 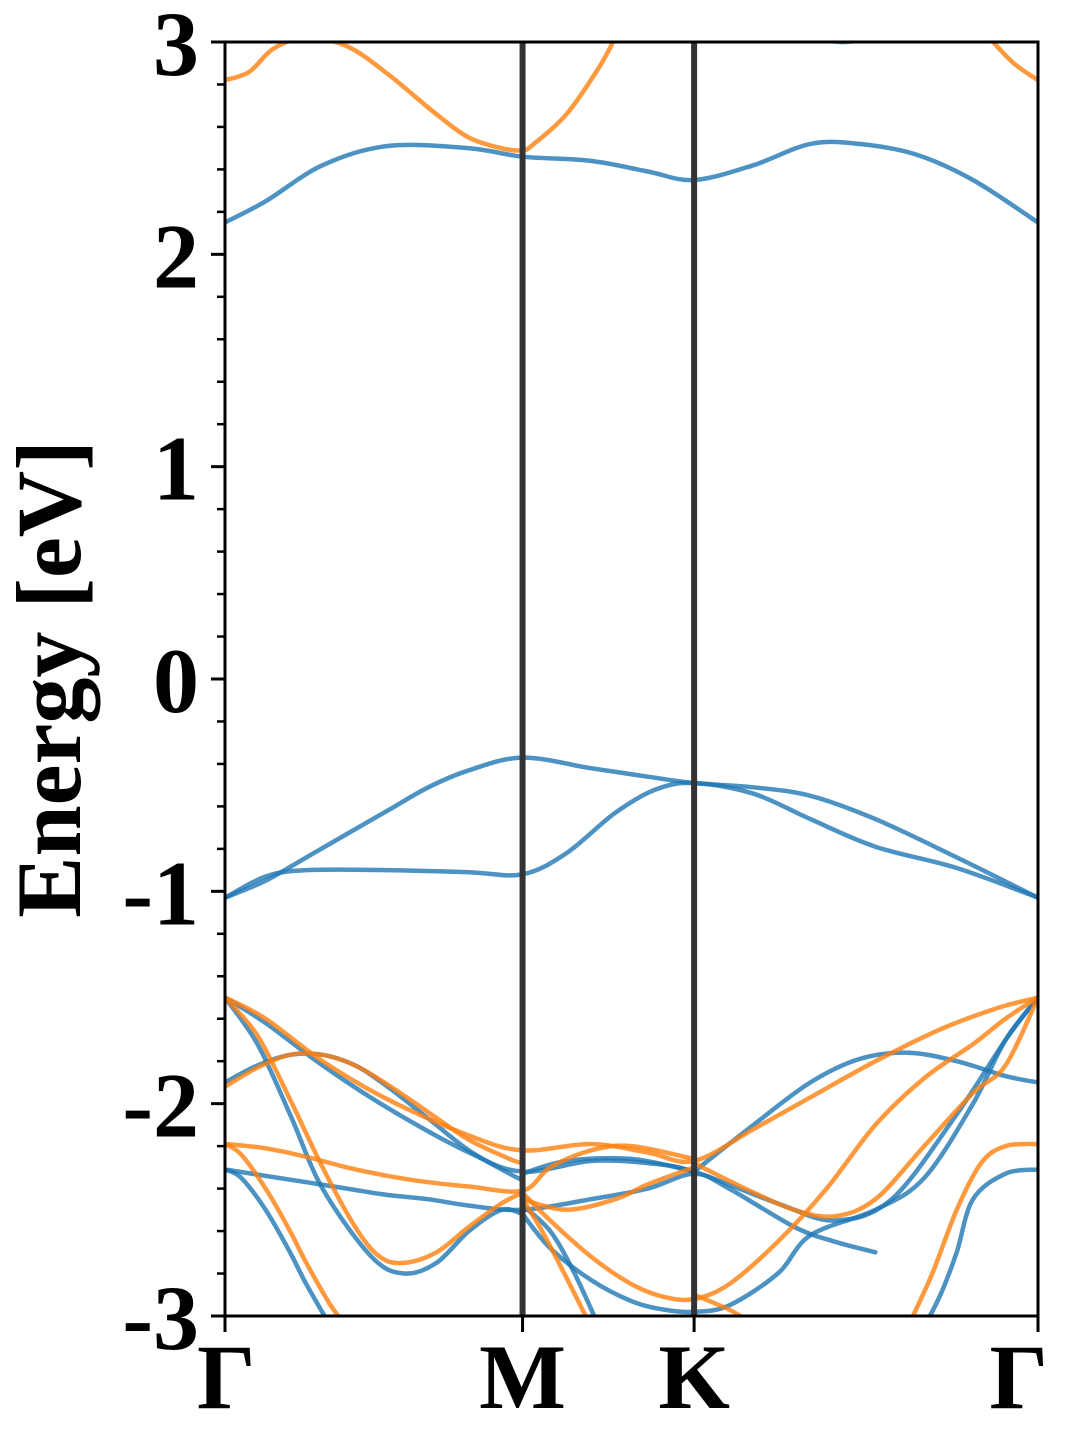 What do you see at coordinates (160, 893) in the screenshot?
I see `y-tick-label-2: -1` at bounding box center [160, 893].